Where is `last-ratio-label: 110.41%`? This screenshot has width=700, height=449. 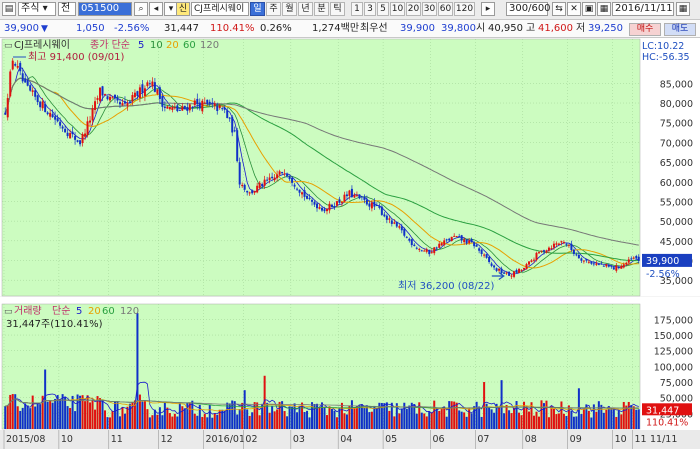 last-ratio-label: 110.41% is located at coordinates (667, 422).